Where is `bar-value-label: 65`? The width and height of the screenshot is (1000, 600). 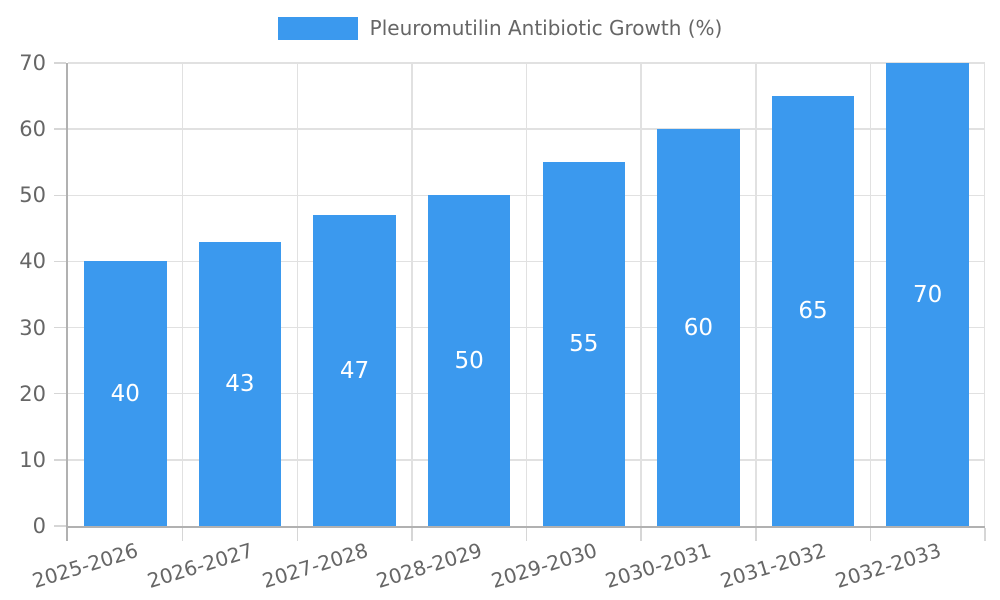
bar-value-label: 65 is located at coordinates (813, 311).